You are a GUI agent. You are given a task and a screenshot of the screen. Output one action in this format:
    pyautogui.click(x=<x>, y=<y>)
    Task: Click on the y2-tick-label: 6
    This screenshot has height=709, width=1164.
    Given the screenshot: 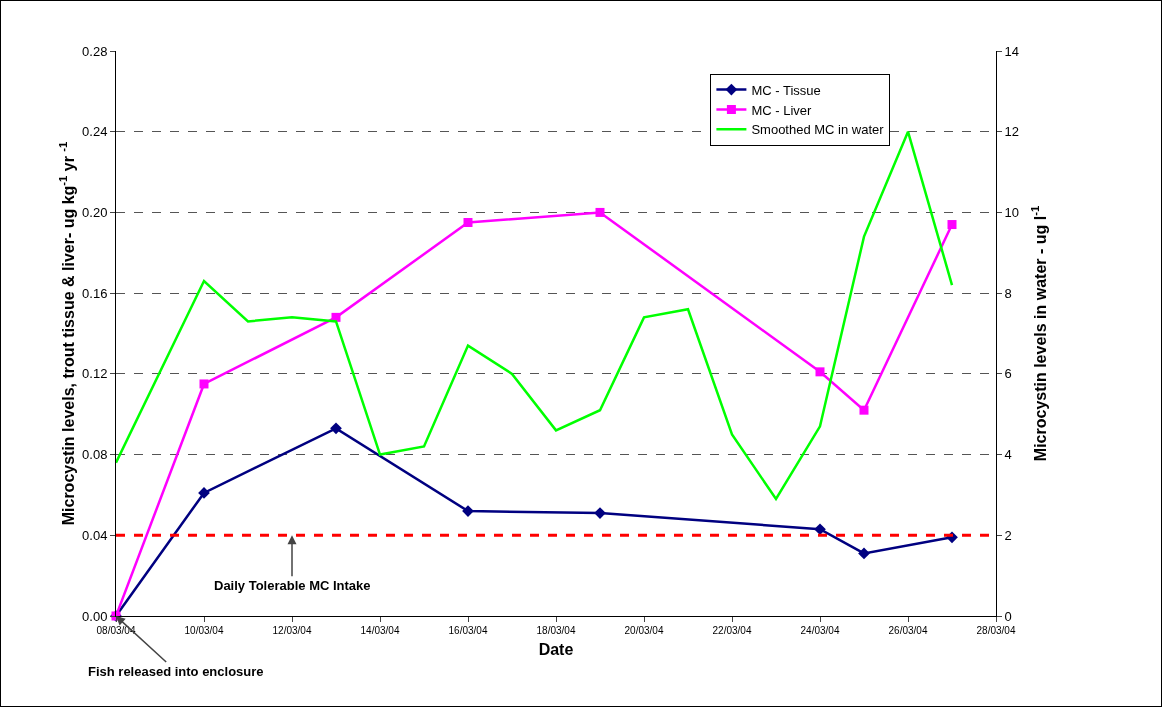 What is the action you would take?
    pyautogui.click(x=1008, y=374)
    